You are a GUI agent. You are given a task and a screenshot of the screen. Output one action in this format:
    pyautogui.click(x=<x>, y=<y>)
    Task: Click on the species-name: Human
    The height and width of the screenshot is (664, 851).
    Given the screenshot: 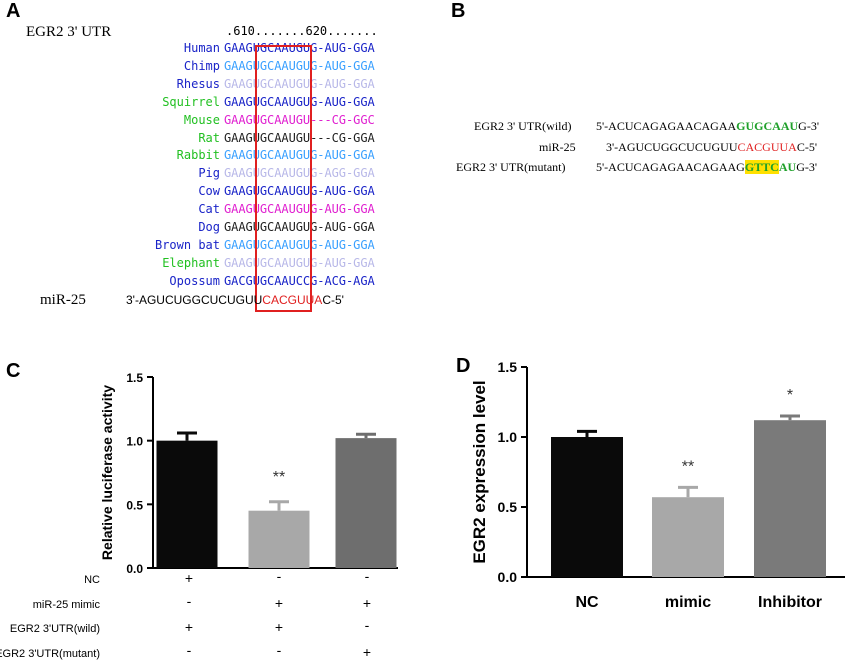 What is the action you would take?
    pyautogui.click(x=201, y=48)
    